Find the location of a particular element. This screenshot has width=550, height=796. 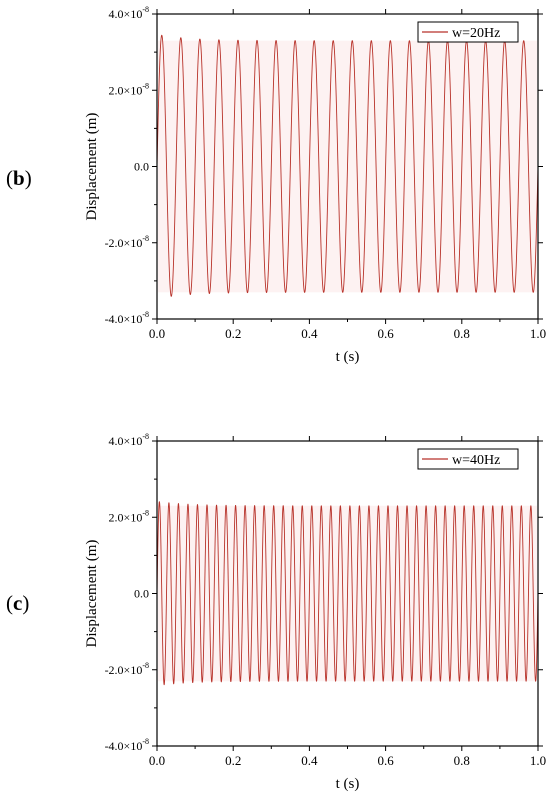

panel-label-c: (c) is located at coordinates (18, 603).